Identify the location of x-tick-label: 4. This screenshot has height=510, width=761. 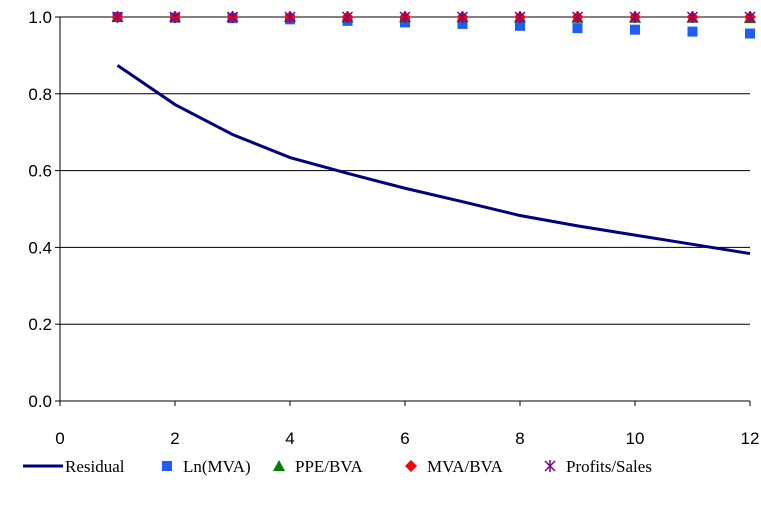
(289, 438).